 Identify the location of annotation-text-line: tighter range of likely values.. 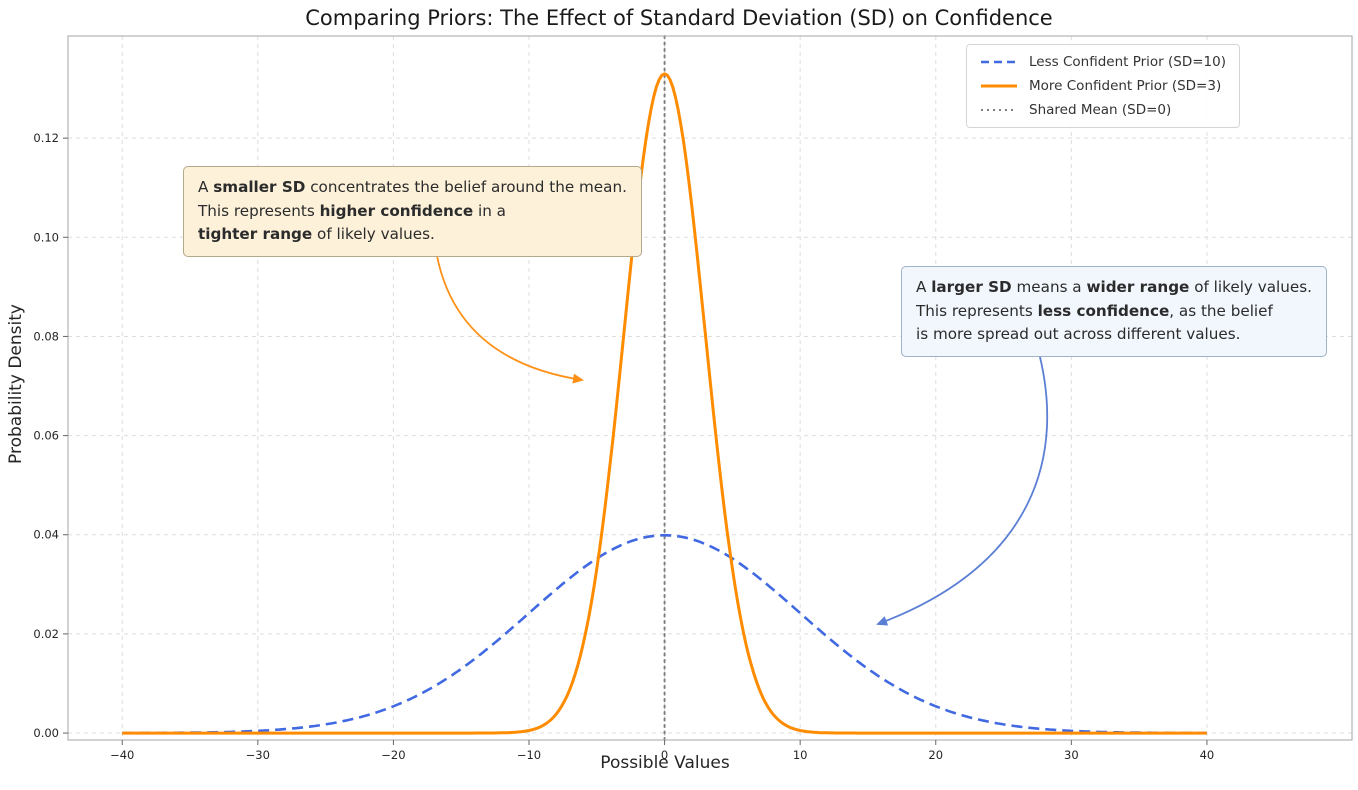
(316, 234).